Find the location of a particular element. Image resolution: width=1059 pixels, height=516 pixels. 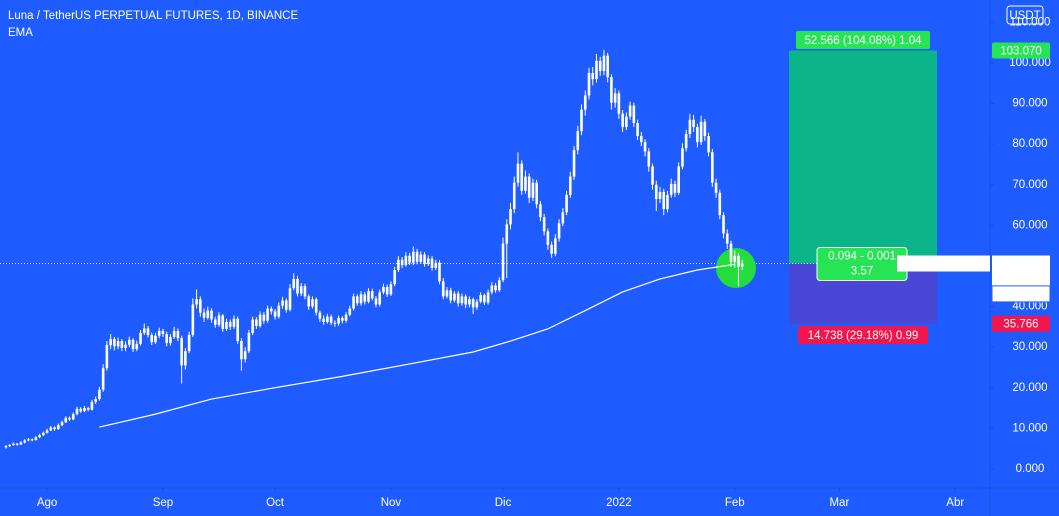

target-price: 103.070 is located at coordinates (1021, 51).